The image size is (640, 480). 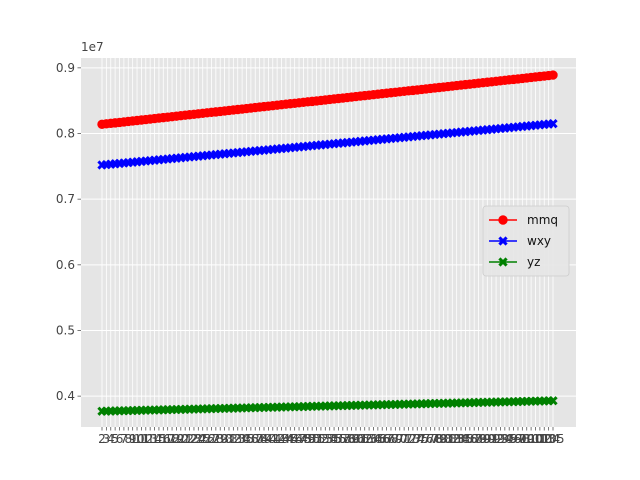 What do you see at coordinates (531, 439) in the screenshot?
I see `x-tick-label: 100` at bounding box center [531, 439].